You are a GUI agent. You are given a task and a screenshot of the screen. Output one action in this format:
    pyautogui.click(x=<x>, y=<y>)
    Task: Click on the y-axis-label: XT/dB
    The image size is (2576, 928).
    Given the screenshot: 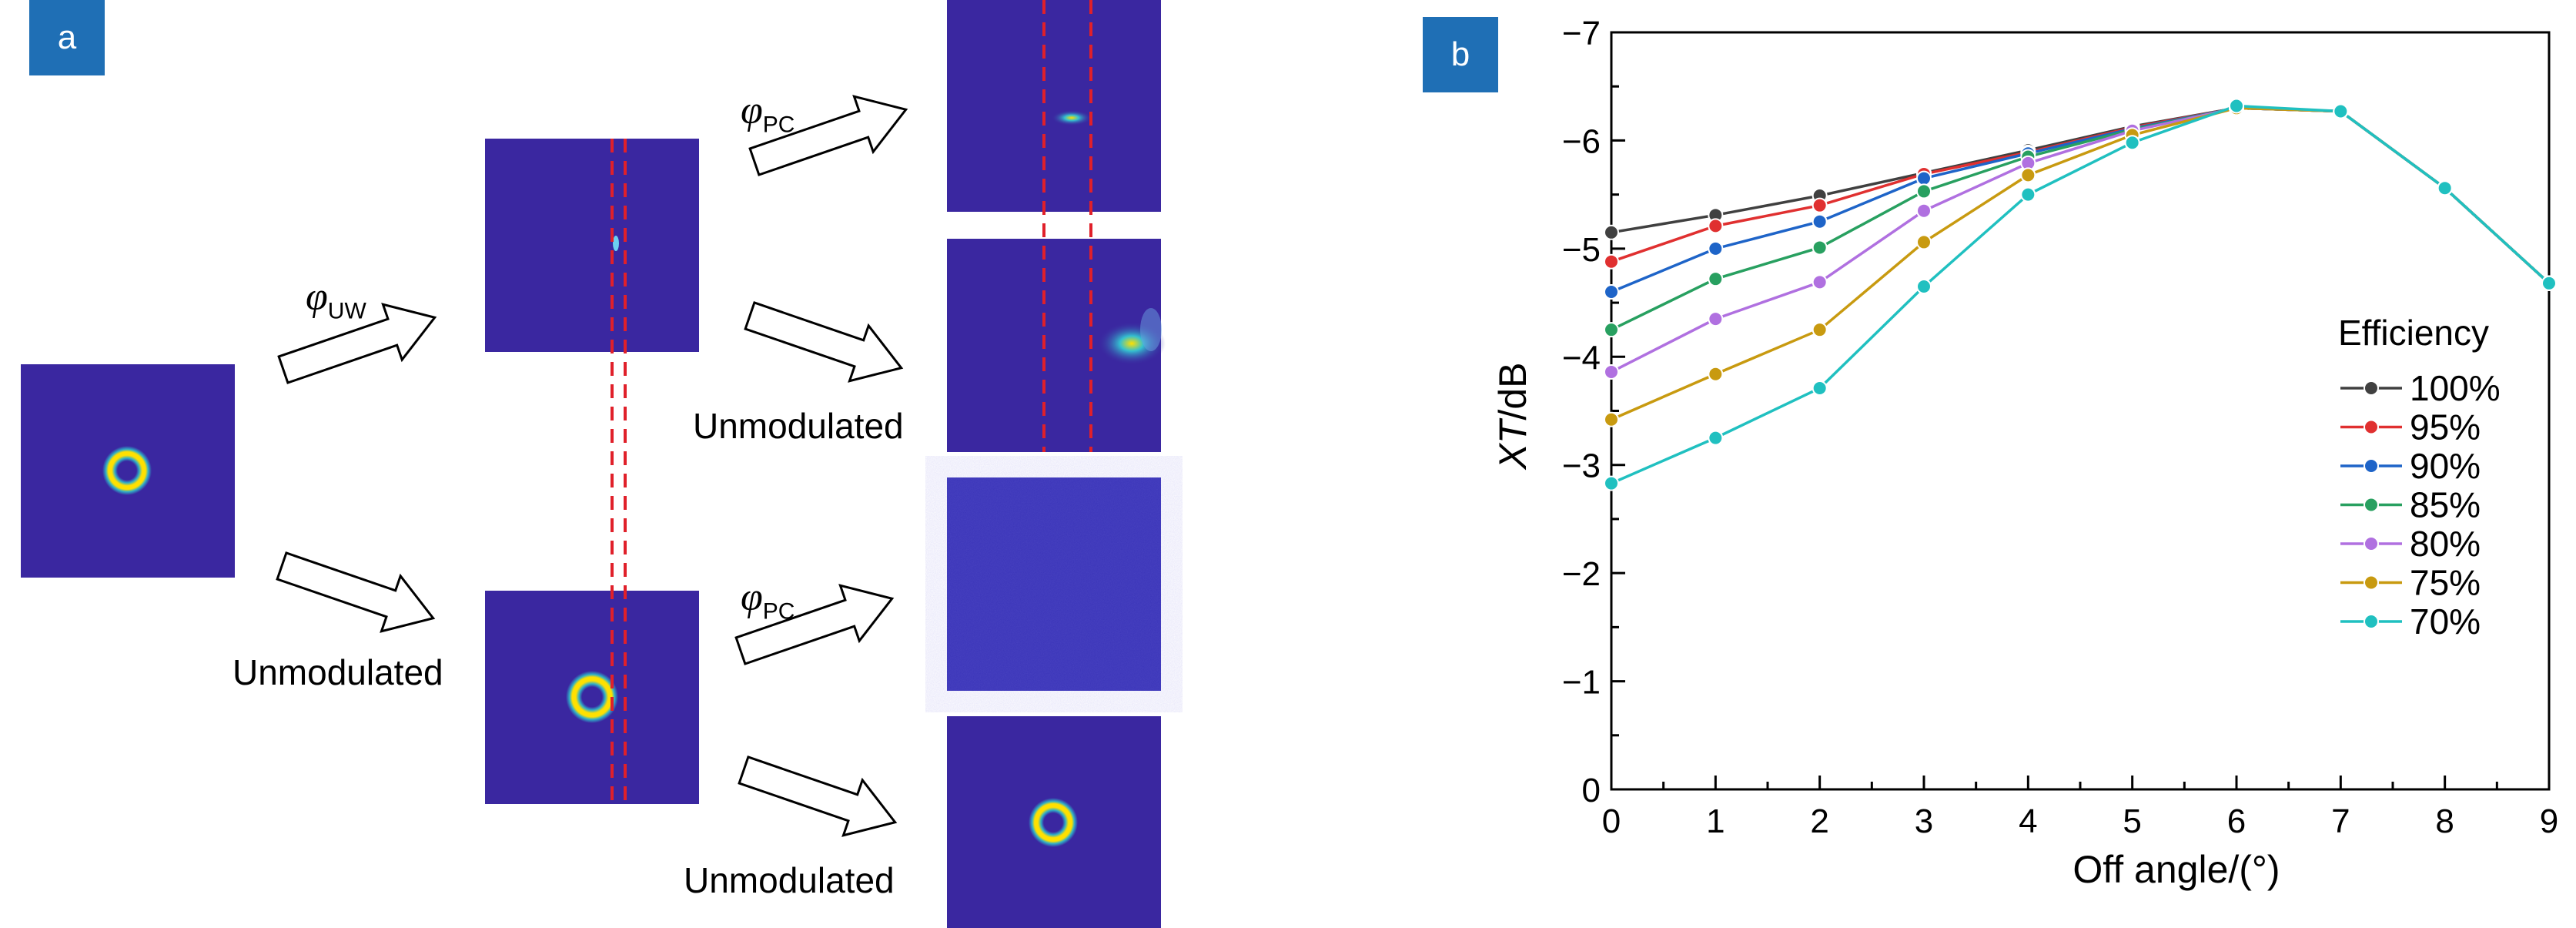 What is the action you would take?
    pyautogui.click(x=1514, y=417)
    